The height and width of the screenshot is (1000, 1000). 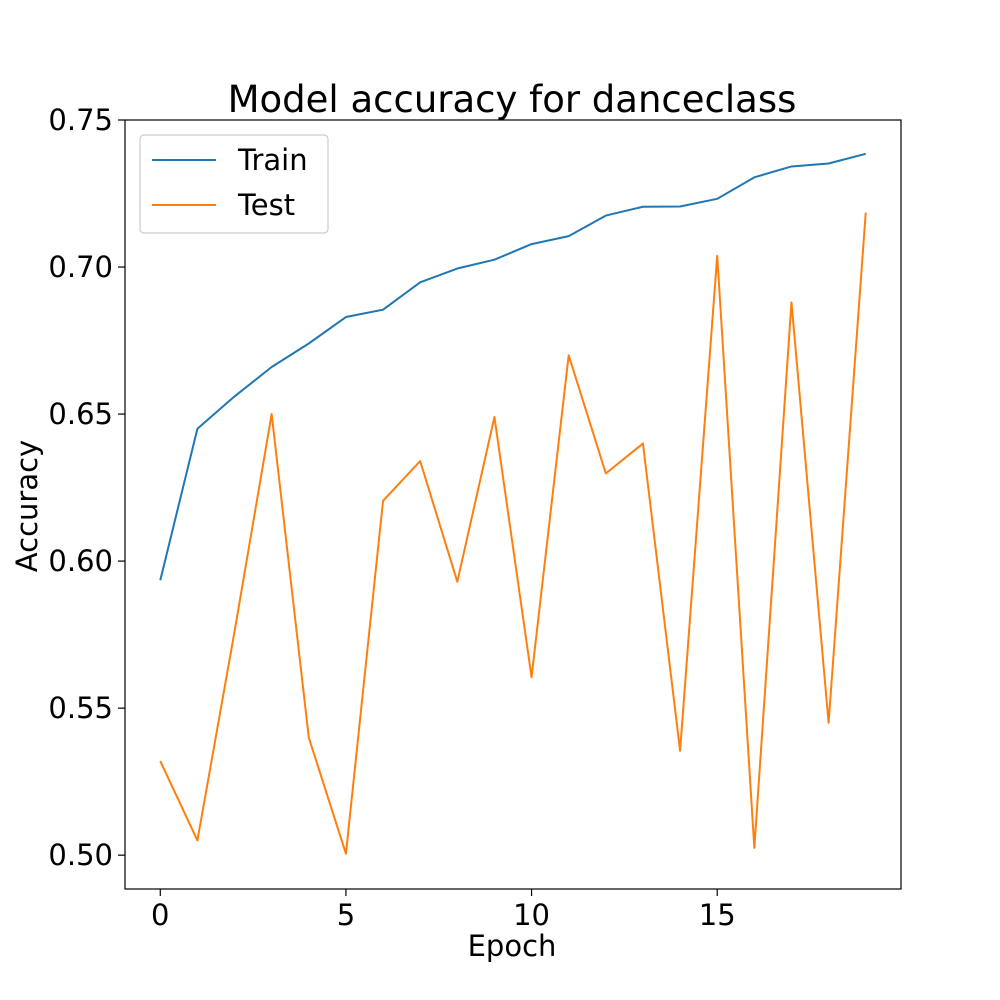 I want to click on x-axis-label: Epoch, so click(x=512, y=946).